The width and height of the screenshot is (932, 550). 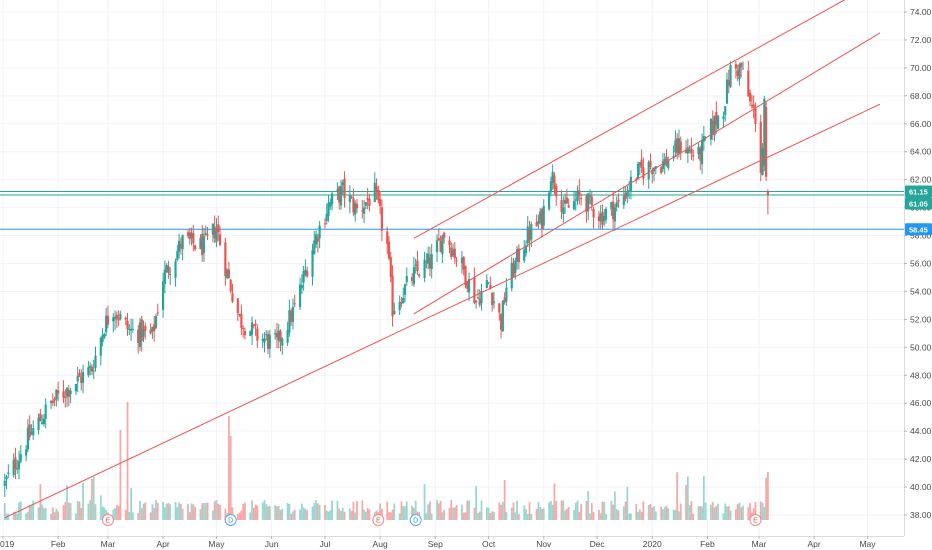 I want to click on y-tick-label: 72.00, so click(x=921, y=40).